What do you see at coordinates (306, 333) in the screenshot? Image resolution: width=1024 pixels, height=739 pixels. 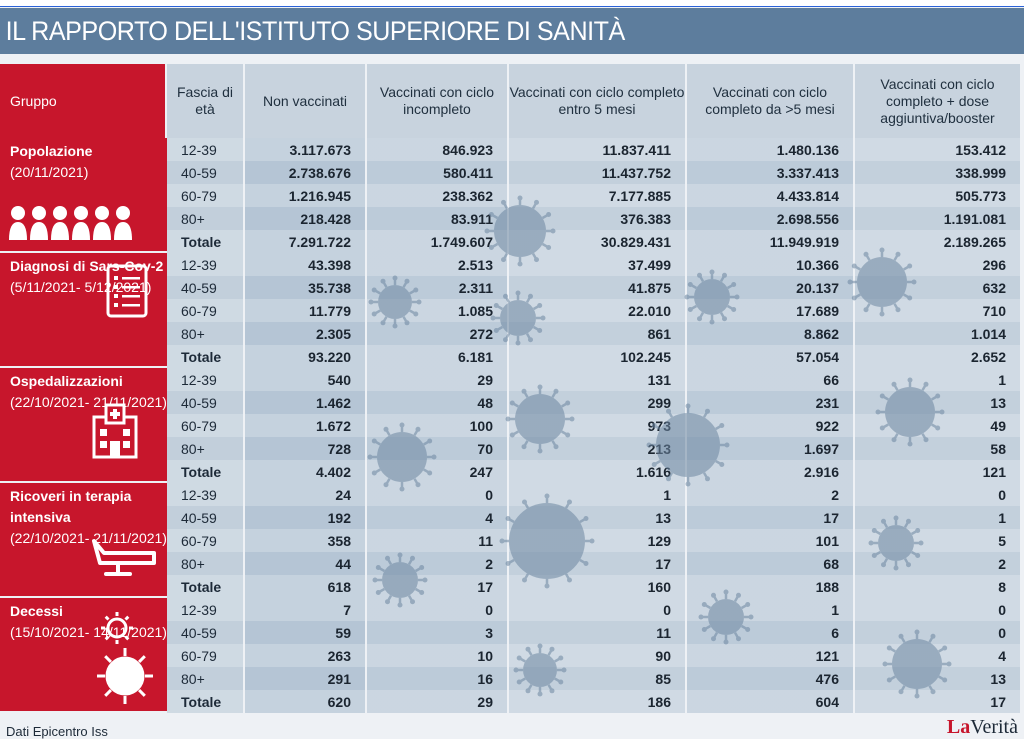 I see `value-cell: 2.305` at bounding box center [306, 333].